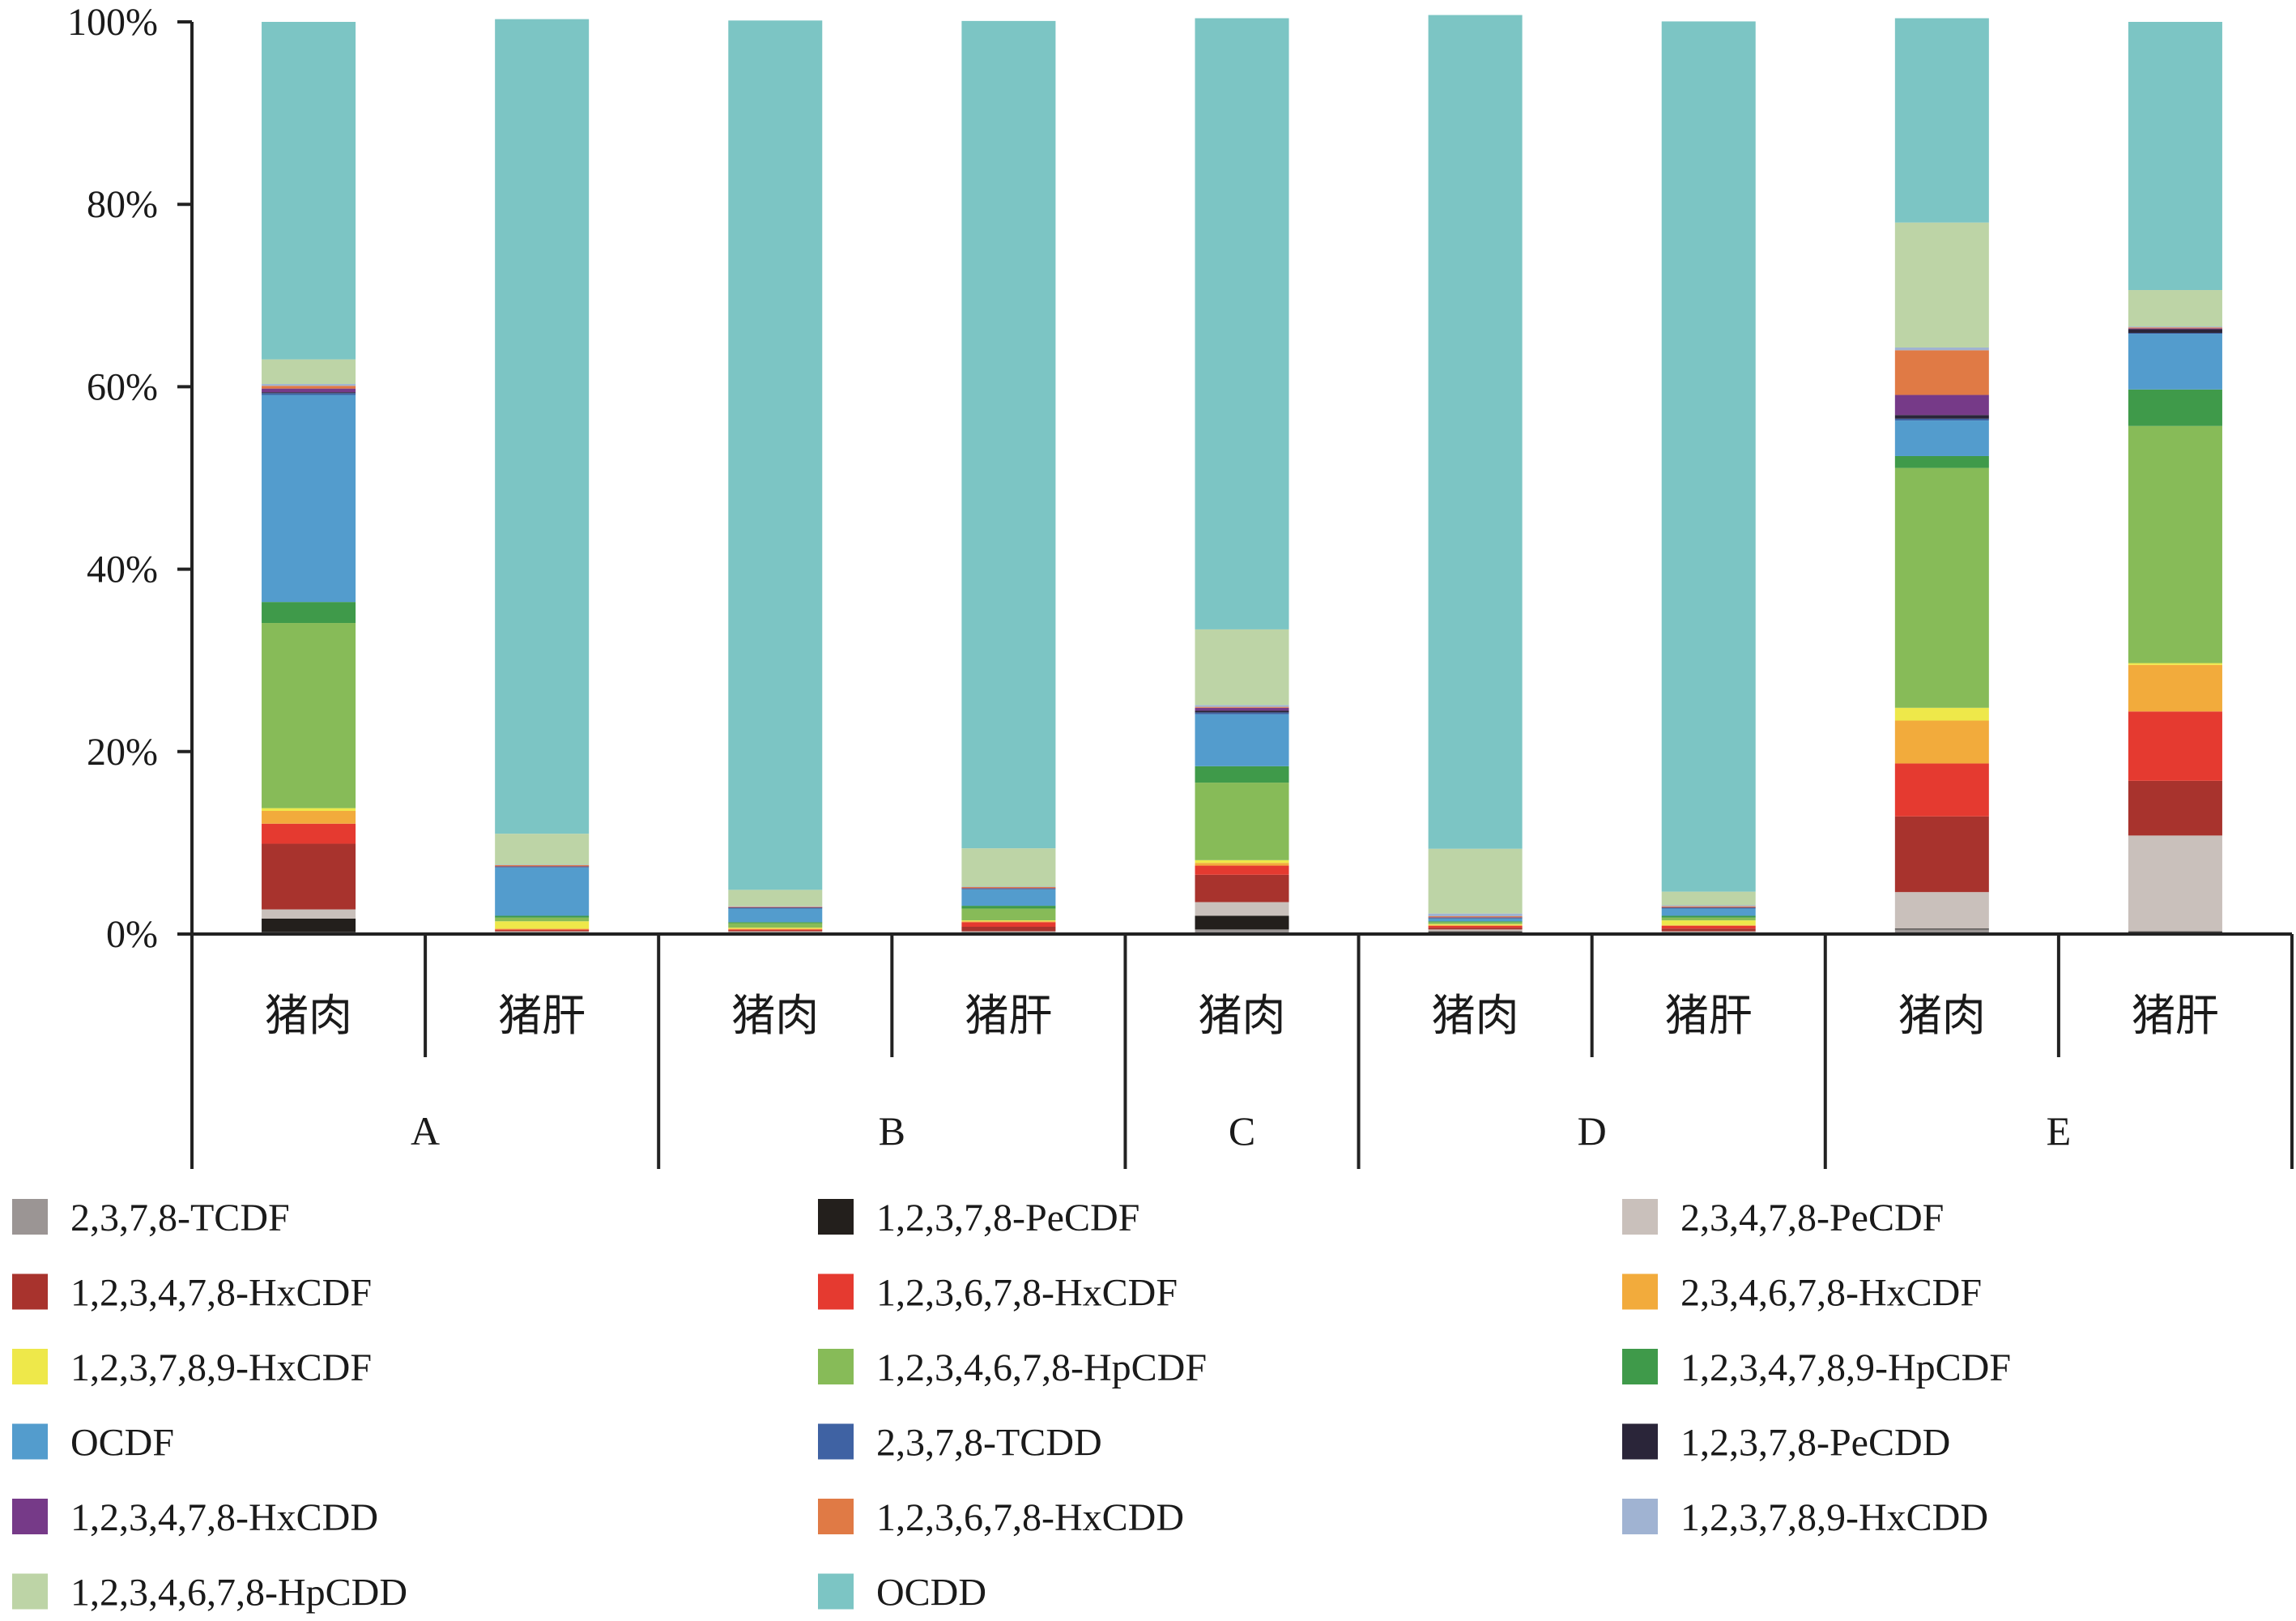 This screenshot has width=2296, height=1621. I want to click on legend-item: 1,2,3,4,6,7,8-HpCDD, so click(209, 1593).